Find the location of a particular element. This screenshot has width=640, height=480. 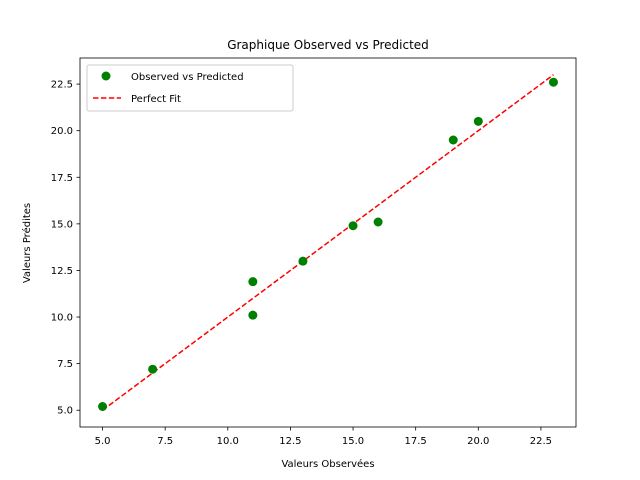

x-axis-ticks: 5.0 7.5 10.0 12.5 15.0 17.5 20.0 22.5 is located at coordinates (323, 437).